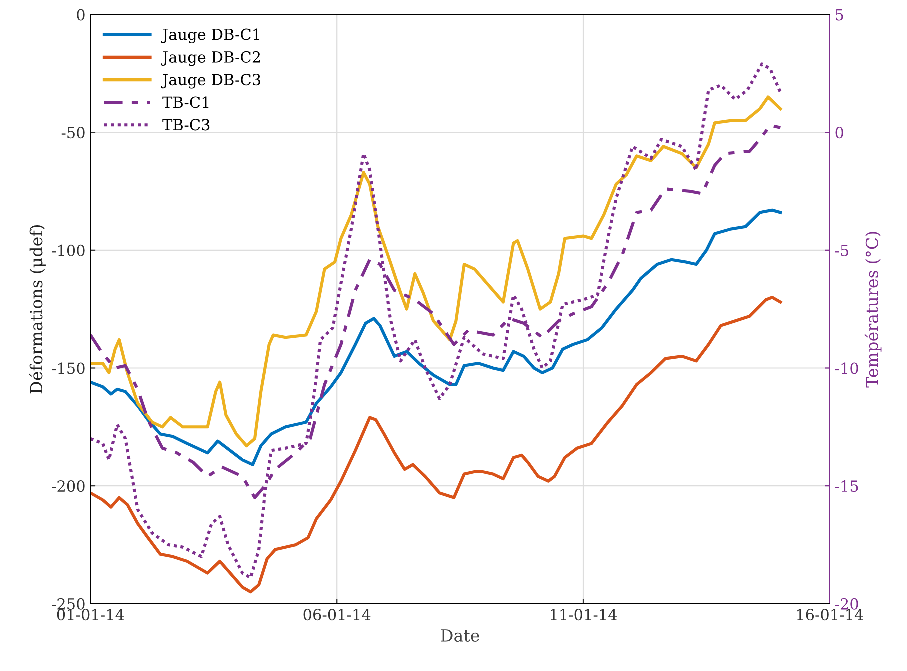 The height and width of the screenshot is (671, 907). Describe the element at coordinates (873, 310) in the screenshot. I see `y2-axis-title: Températures (°C)` at that location.